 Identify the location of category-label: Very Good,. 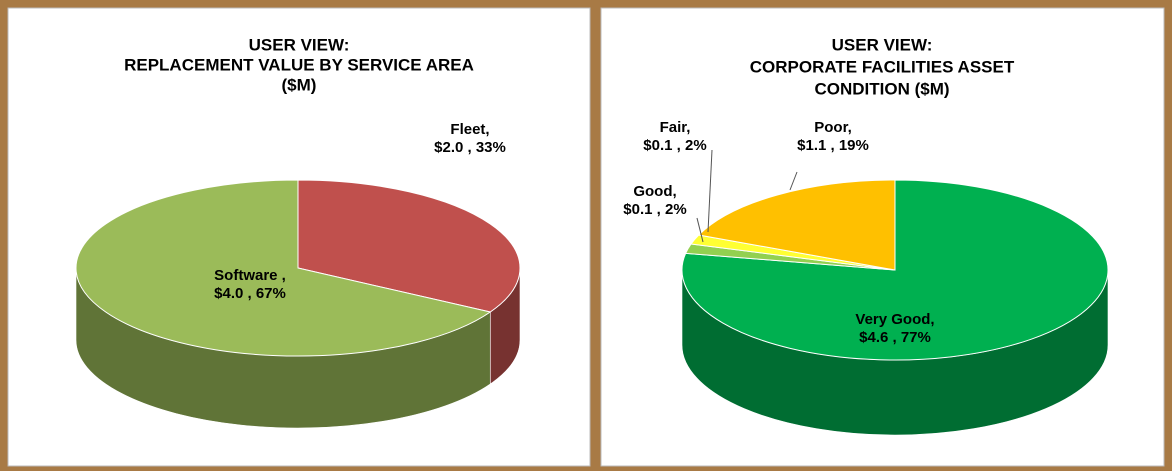
(894, 319).